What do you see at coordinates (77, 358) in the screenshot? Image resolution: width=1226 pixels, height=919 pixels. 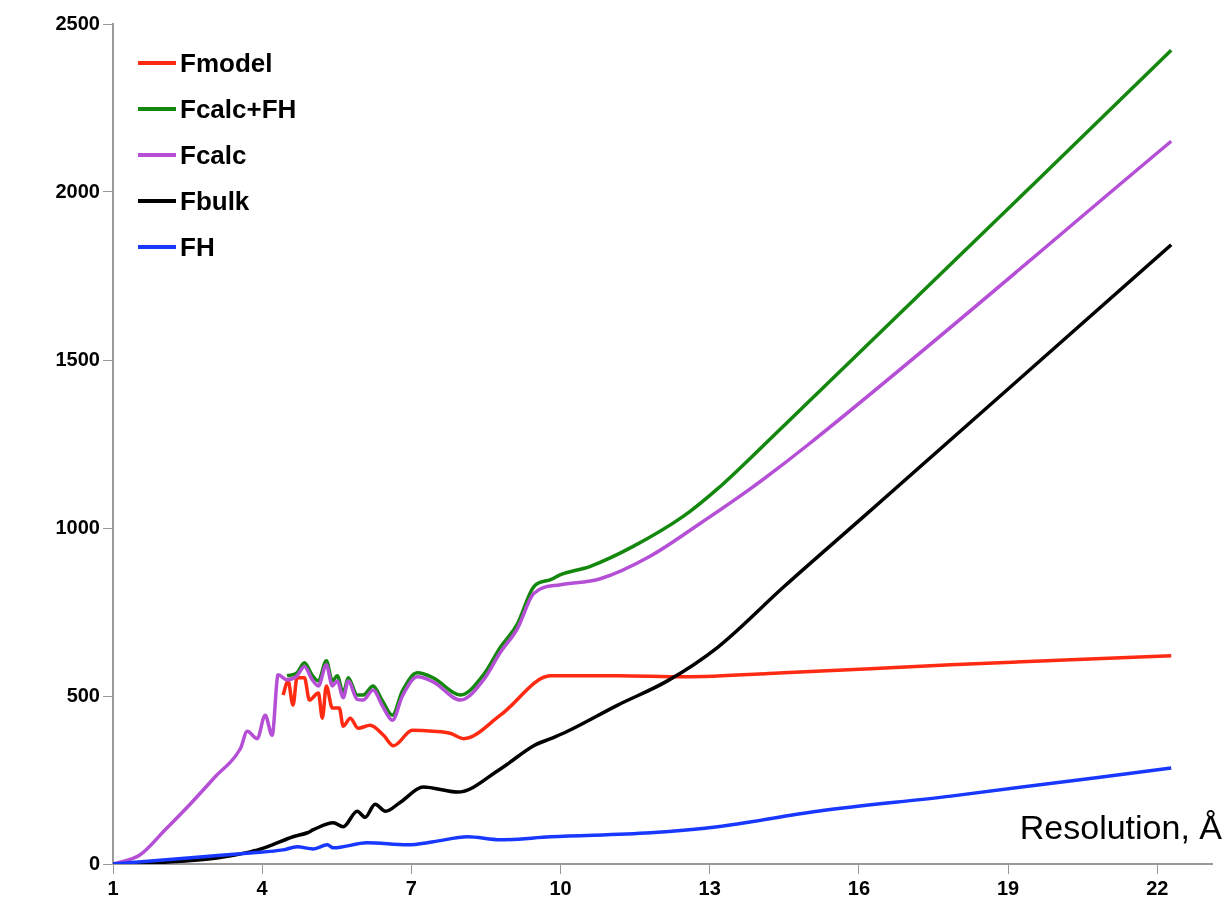 I see `y-tick-label: 1500` at bounding box center [77, 358].